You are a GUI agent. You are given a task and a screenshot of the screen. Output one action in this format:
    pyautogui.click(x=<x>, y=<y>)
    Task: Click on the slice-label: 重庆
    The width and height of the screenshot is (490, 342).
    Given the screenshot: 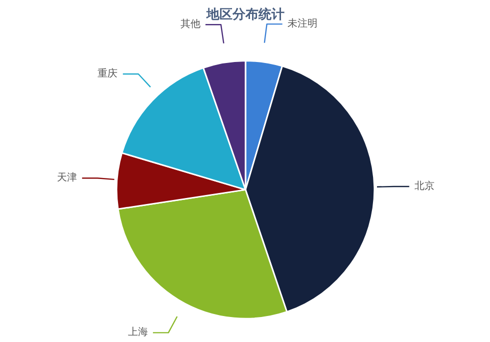 What is the action you would take?
    pyautogui.click(x=108, y=73)
    